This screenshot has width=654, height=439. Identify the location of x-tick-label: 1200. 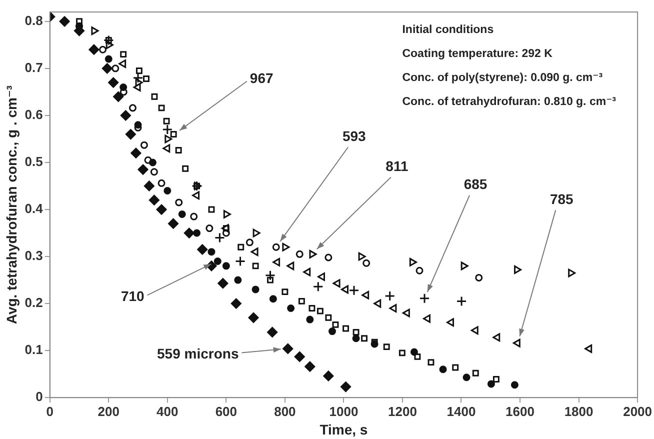
(402, 411).